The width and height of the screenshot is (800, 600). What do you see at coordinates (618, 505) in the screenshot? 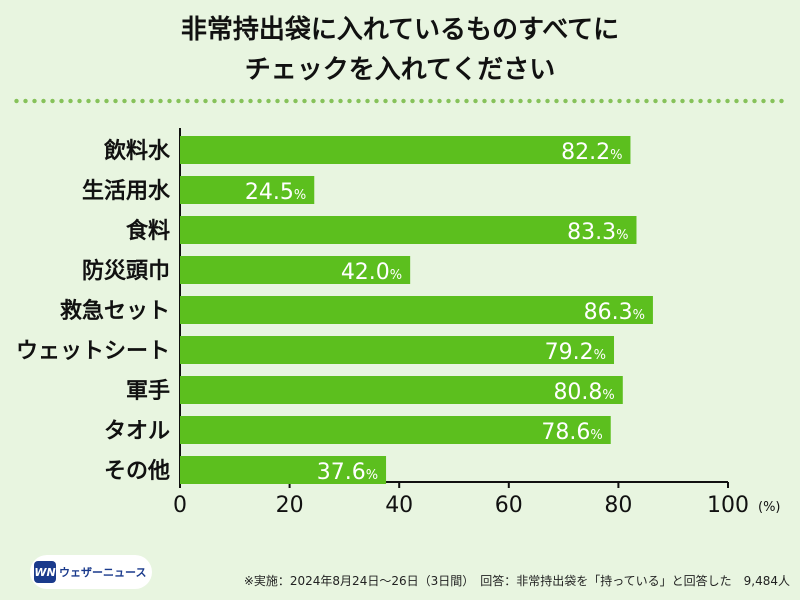
I see `x-tick-label: 80` at bounding box center [618, 505].